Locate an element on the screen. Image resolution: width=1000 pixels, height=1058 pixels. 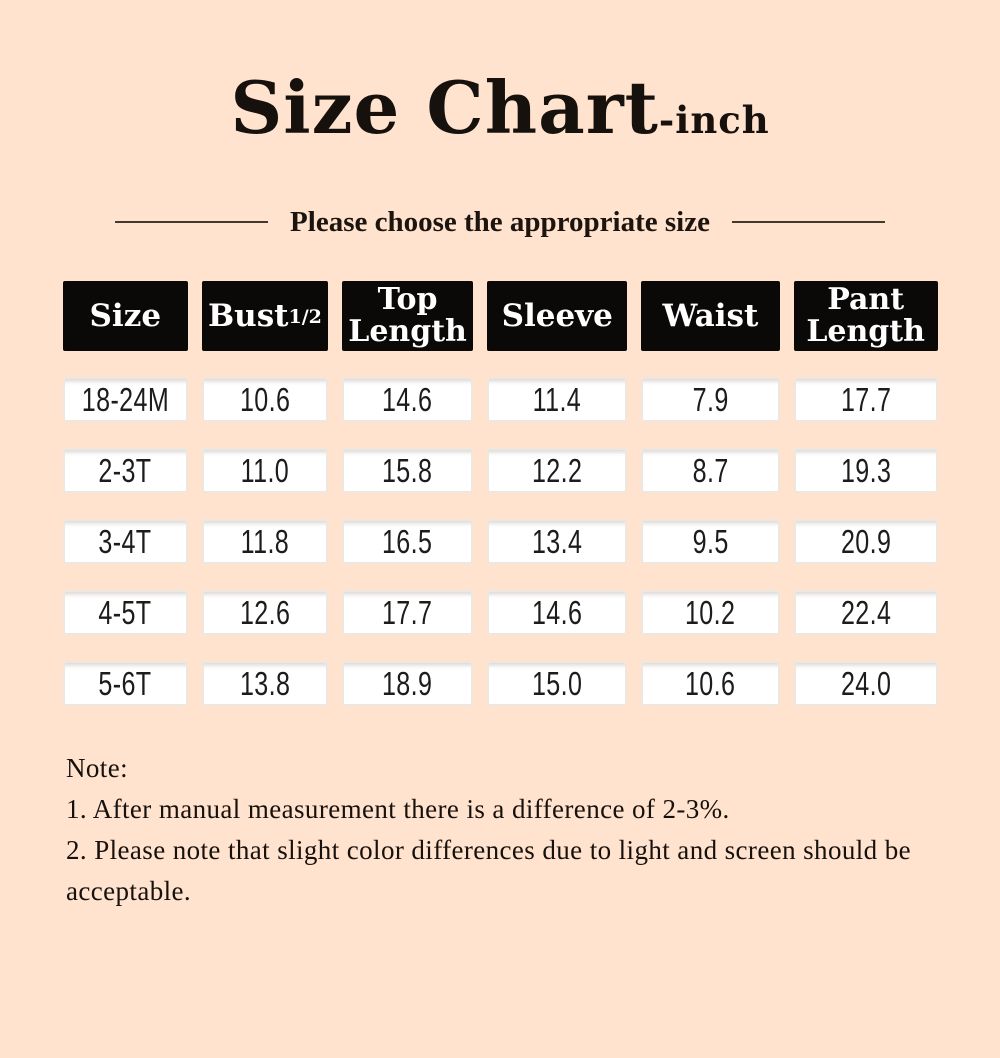
page-title-text: Size Chart is located at coordinates (444, 107).